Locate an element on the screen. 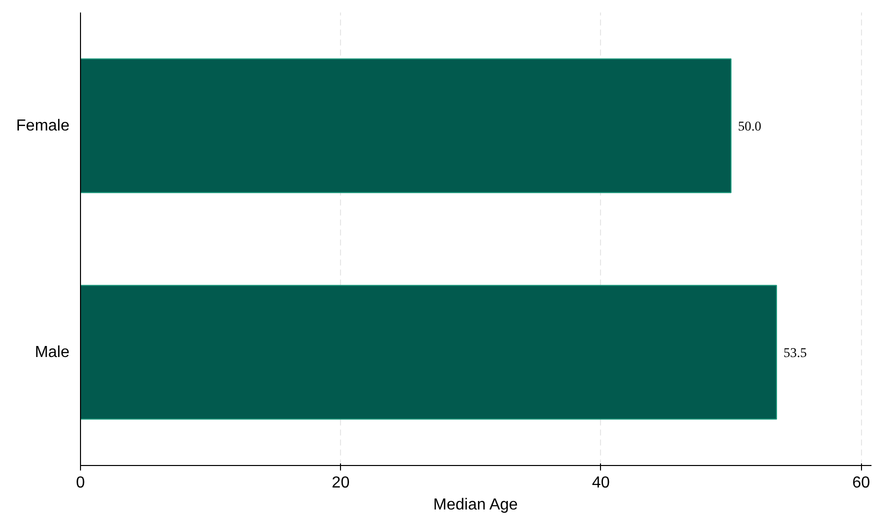 Image resolution: width=873 pixels, height=523 pixels. y-tick-label: Female is located at coordinates (43, 125).